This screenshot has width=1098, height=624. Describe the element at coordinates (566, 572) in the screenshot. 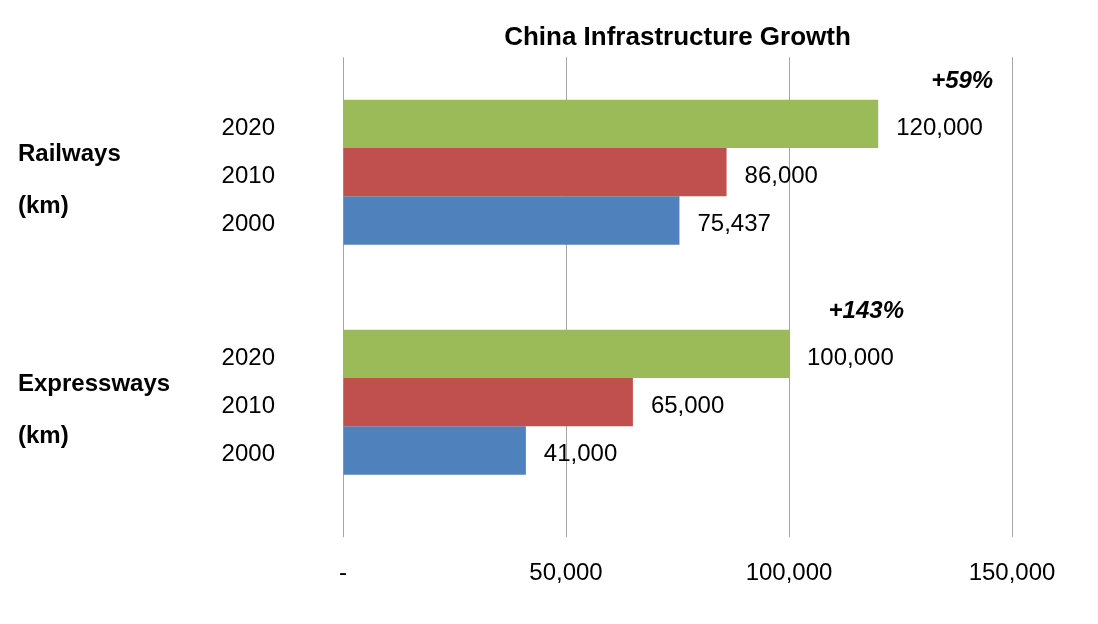

I see `x-tick-label: 50,000` at that location.